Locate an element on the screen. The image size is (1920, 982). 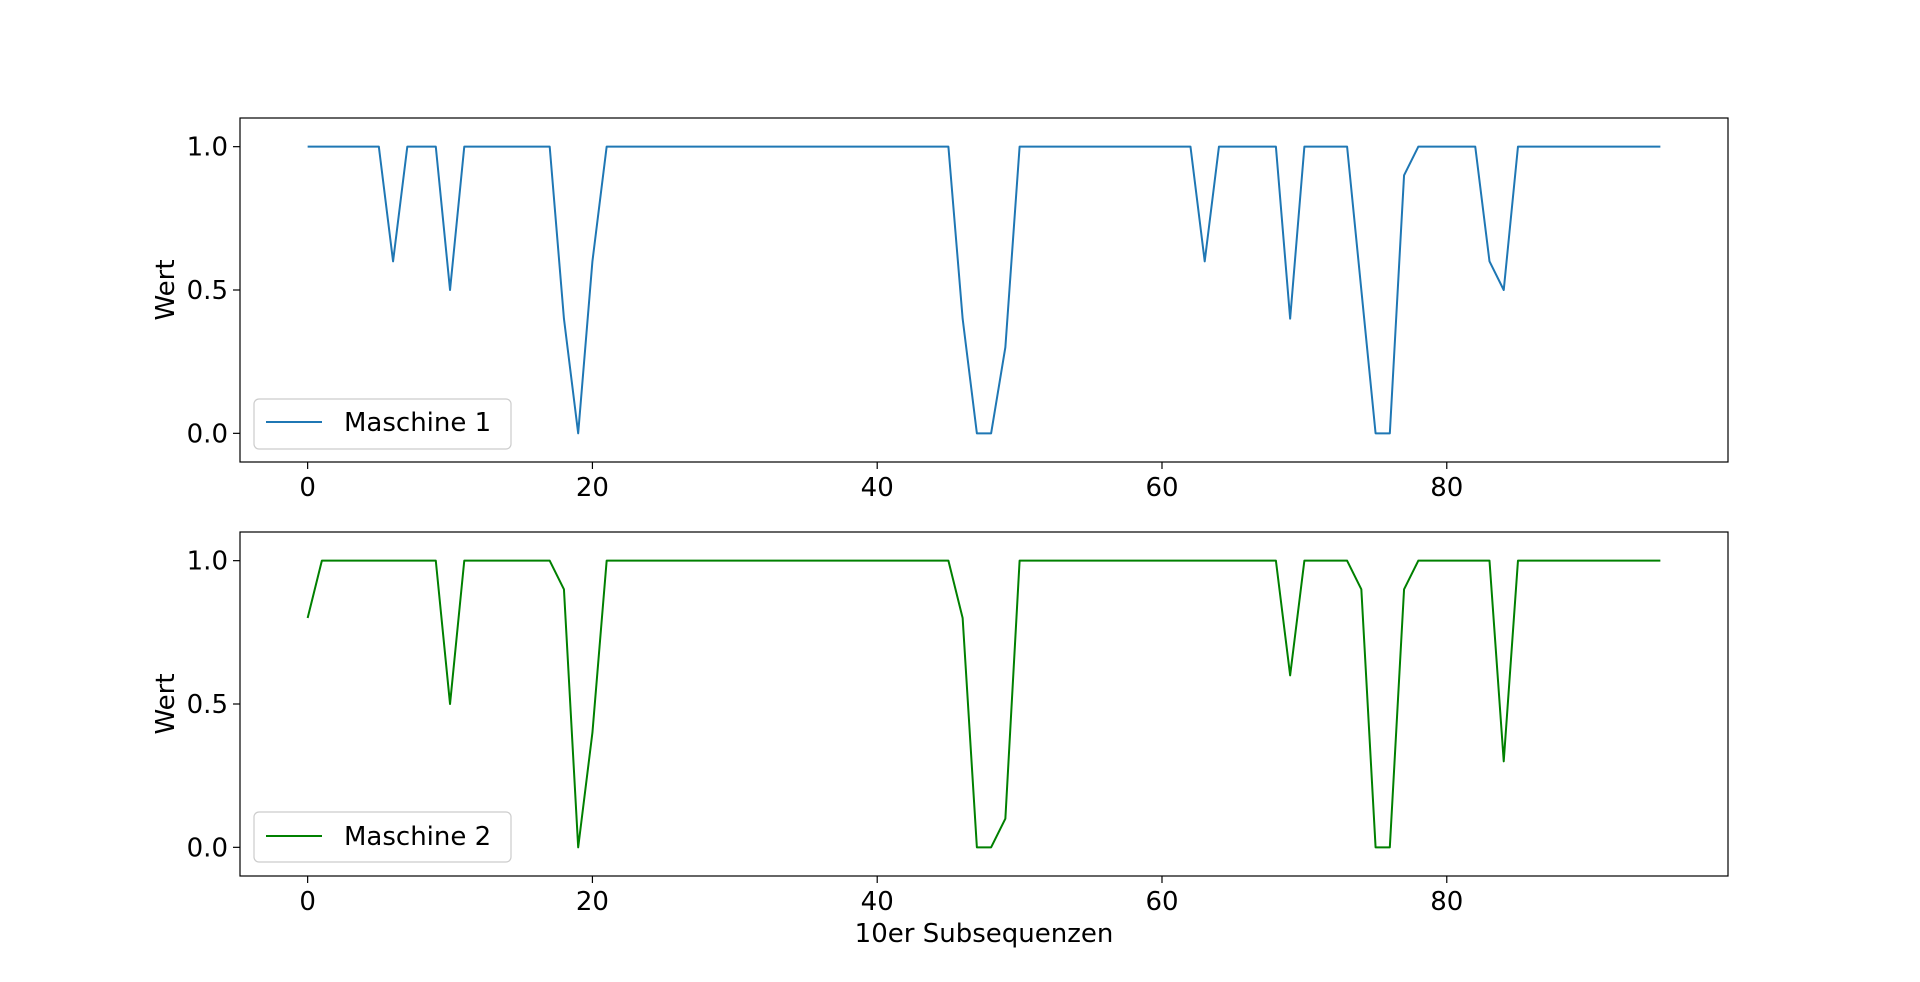
legend: Maschine 2 is located at coordinates (382, 837).